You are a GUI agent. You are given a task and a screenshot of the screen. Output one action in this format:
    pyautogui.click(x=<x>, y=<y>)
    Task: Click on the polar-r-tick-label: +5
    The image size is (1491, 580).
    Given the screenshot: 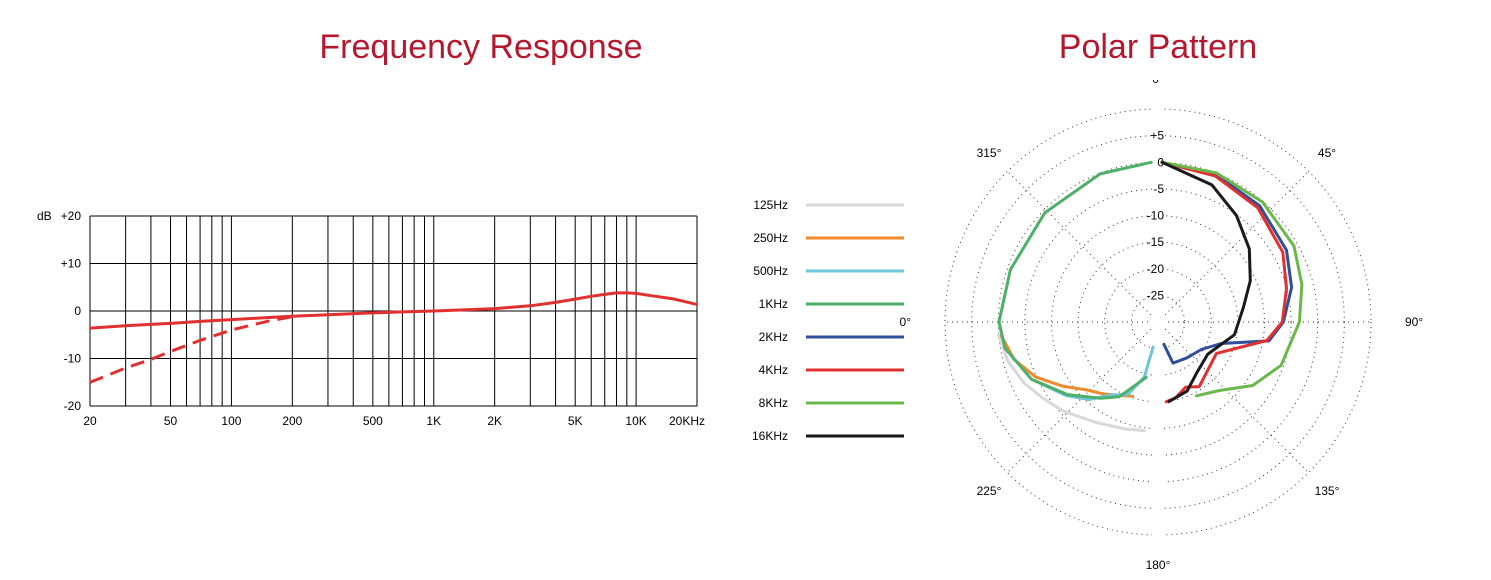 What is the action you would take?
    pyautogui.click(x=1157, y=136)
    